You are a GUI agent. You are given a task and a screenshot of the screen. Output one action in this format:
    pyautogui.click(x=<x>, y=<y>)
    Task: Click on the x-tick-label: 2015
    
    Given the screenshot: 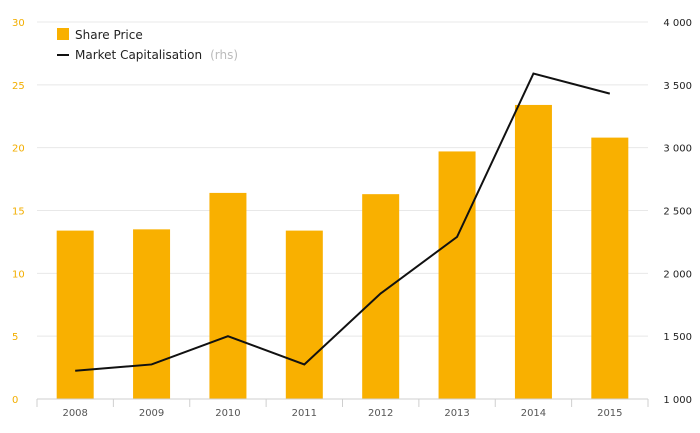 What is the action you would take?
    pyautogui.click(x=609, y=413)
    